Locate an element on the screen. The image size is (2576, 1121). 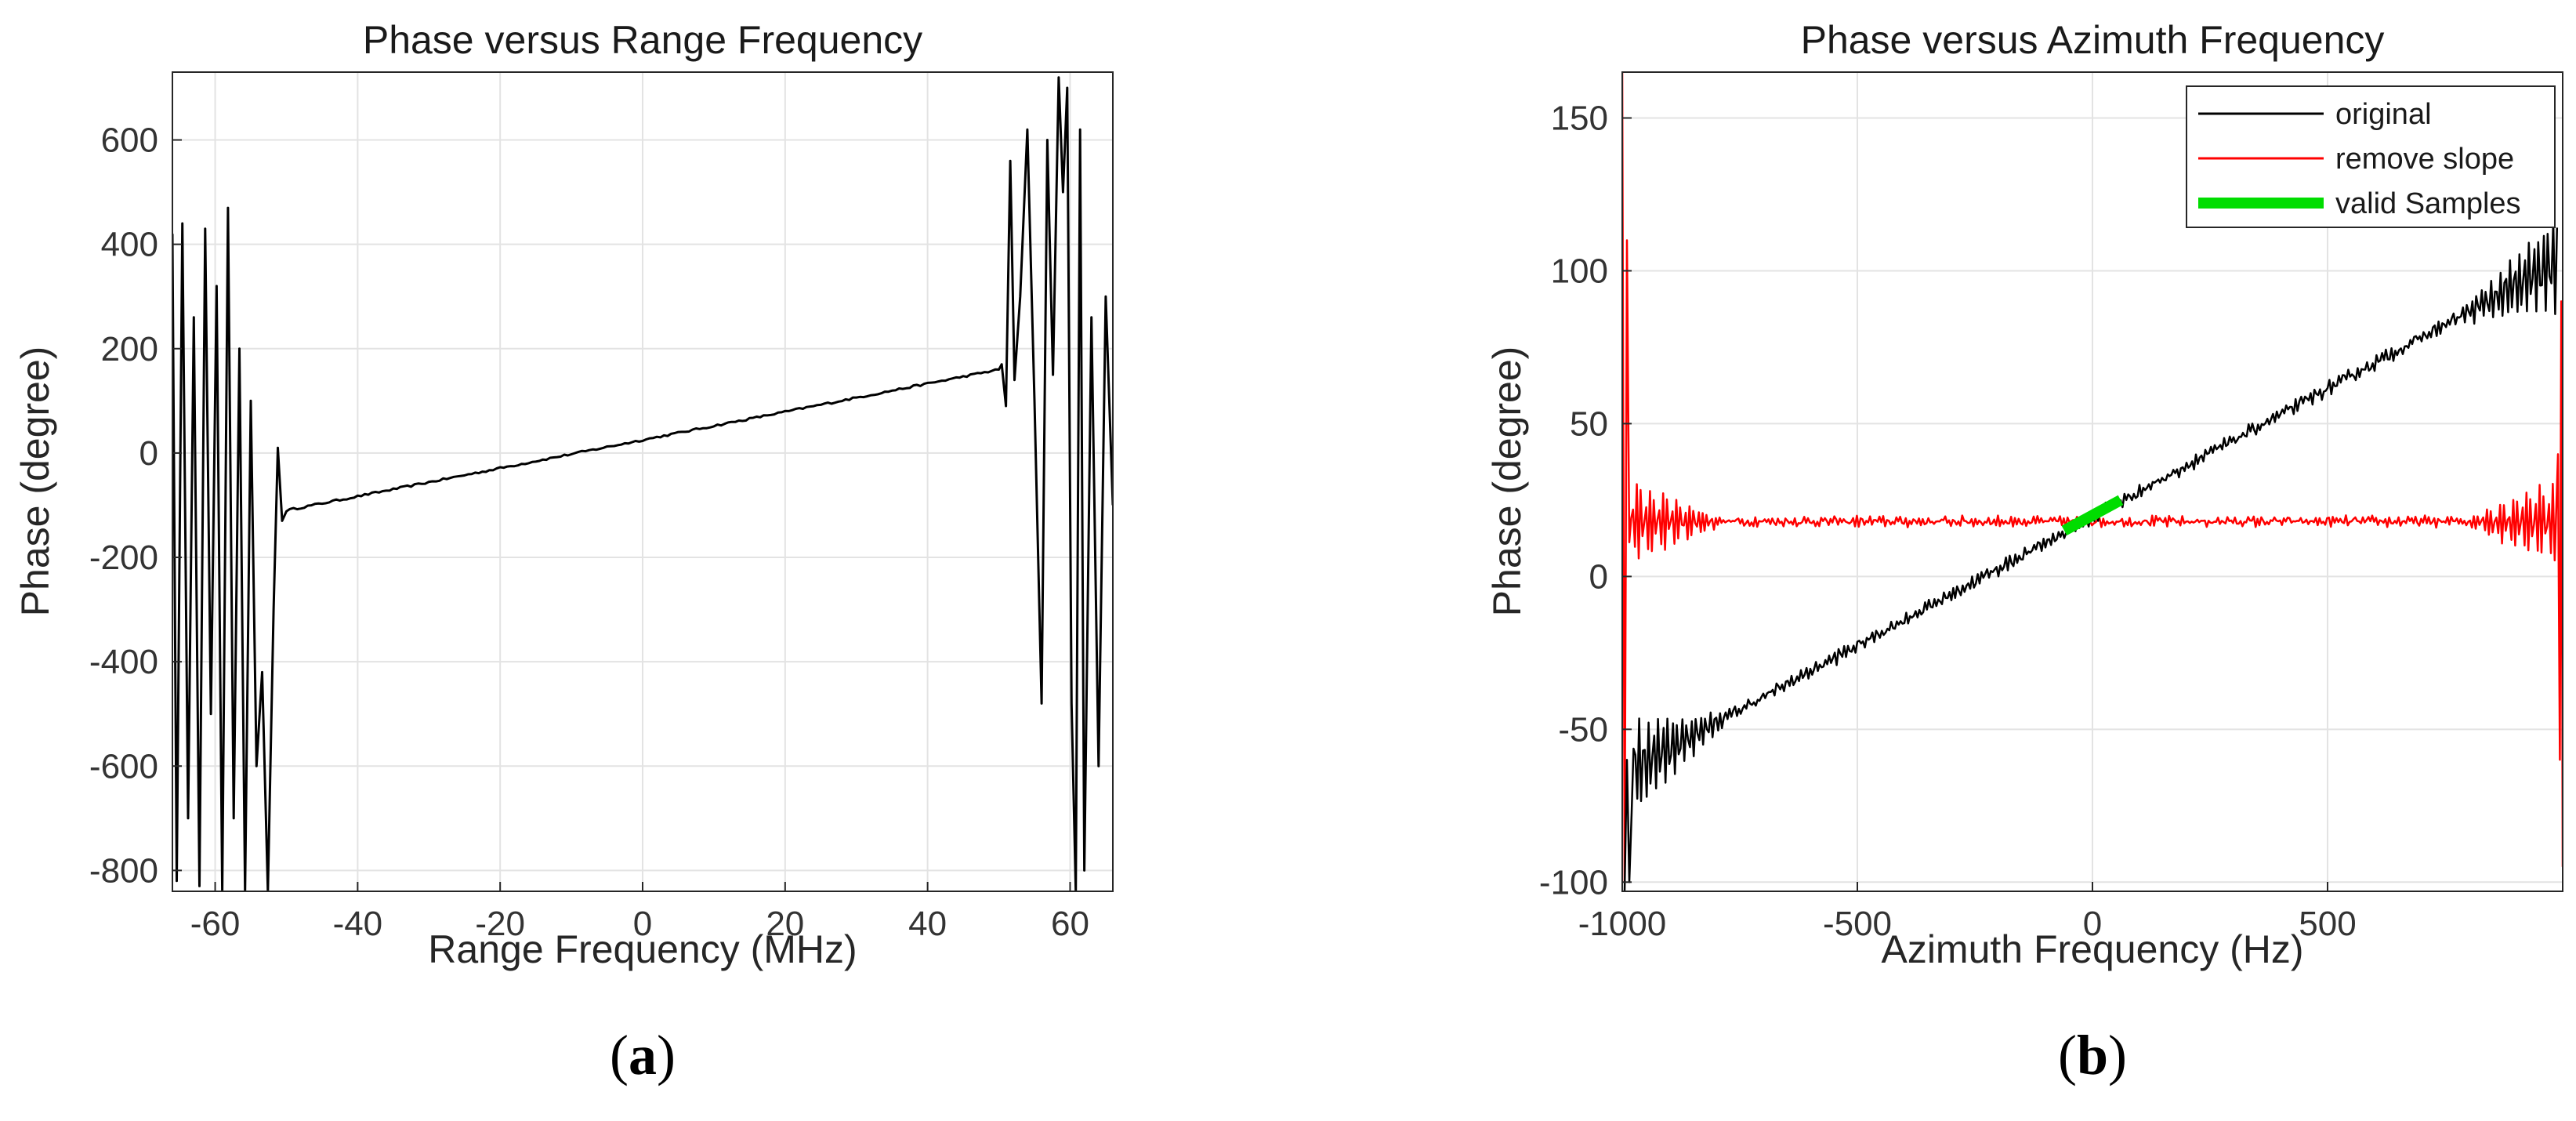
legend-label-remove-slope: remove slope is located at coordinates (2424, 159).